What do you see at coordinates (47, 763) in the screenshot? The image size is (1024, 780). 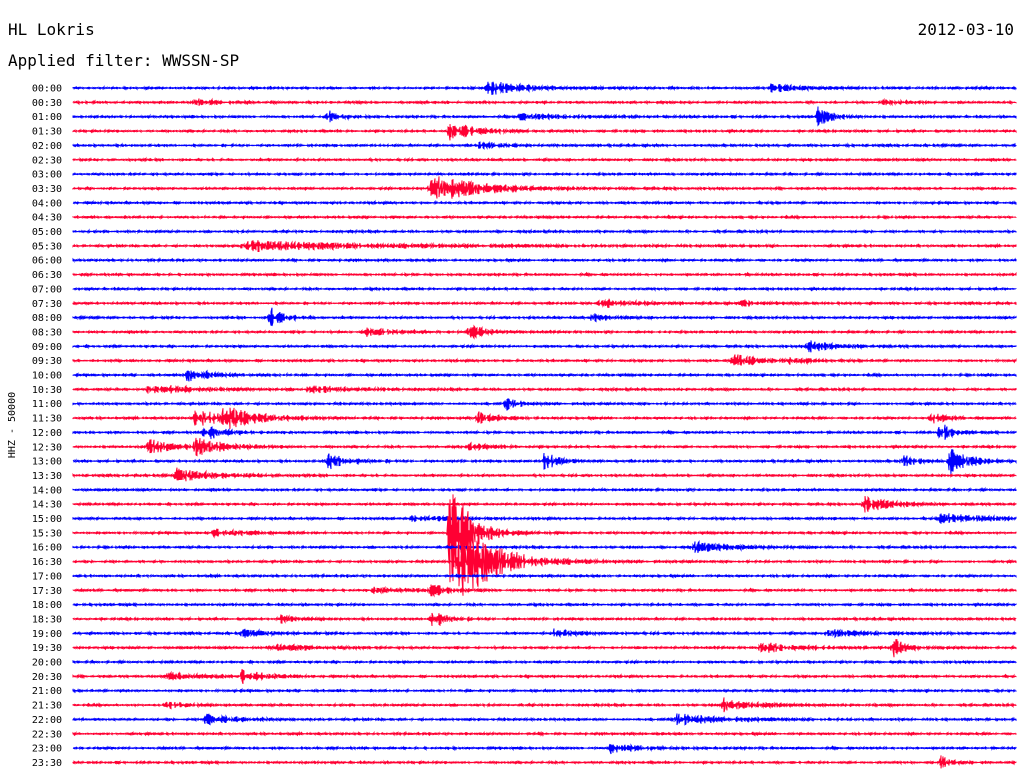 I see `time-tick-label: 23:30` at bounding box center [47, 763].